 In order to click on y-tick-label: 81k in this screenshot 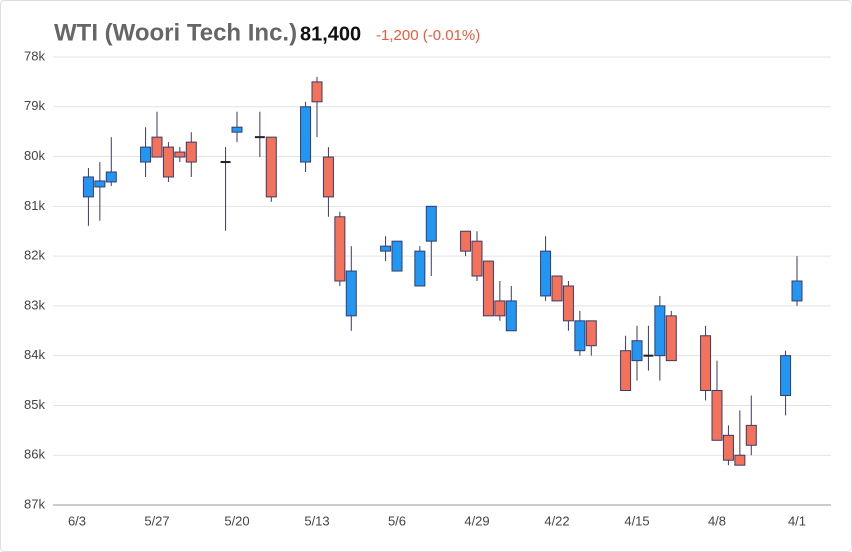, I will do `click(34, 205)`.